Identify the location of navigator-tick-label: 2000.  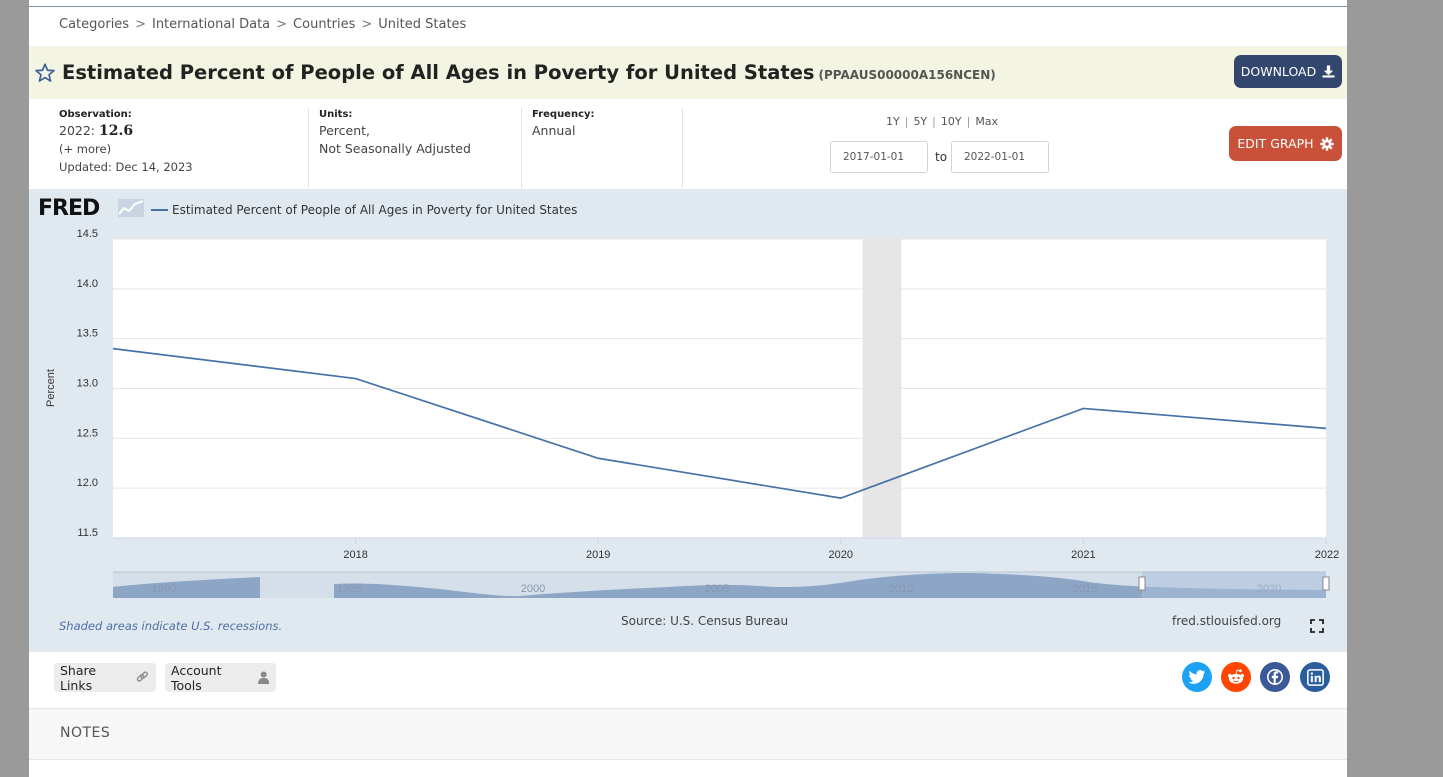
(533, 589).